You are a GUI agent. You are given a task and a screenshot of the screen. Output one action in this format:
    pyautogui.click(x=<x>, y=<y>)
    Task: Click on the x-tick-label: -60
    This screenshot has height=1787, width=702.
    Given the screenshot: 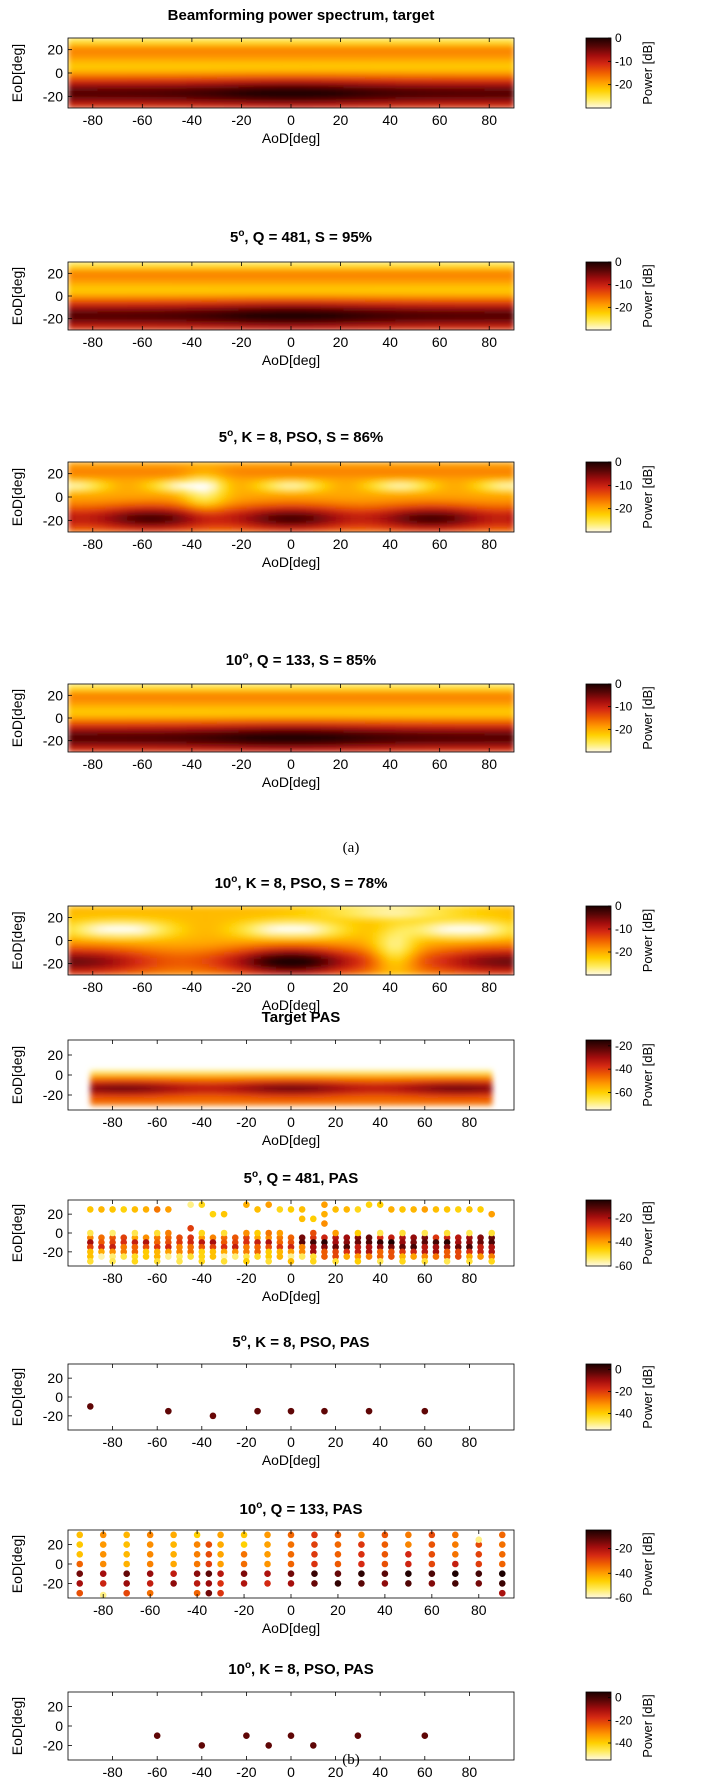 What is the action you would take?
    pyautogui.click(x=142, y=544)
    